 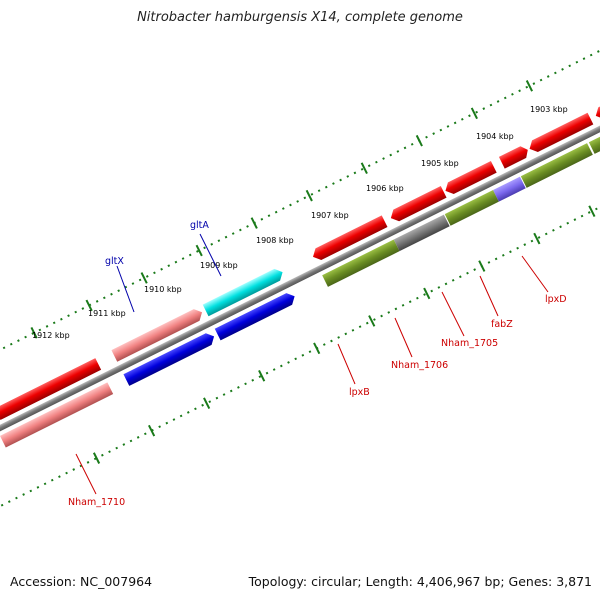 What do you see at coordinates (502, 324) in the screenshot?
I see `gene-label-fabZ: fabZ` at bounding box center [502, 324].